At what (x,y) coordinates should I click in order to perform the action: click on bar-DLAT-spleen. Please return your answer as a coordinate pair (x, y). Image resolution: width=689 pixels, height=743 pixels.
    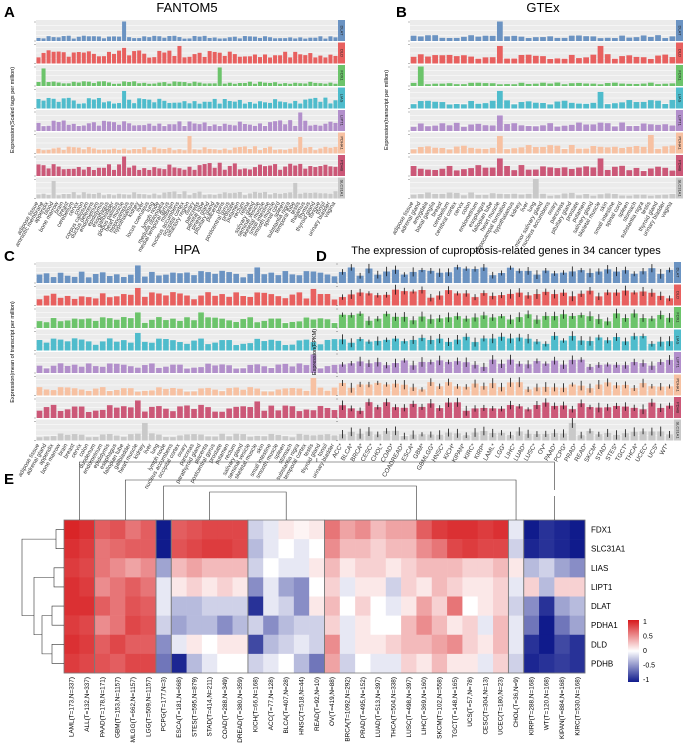
    Looking at the image, I should click on (285, 39).